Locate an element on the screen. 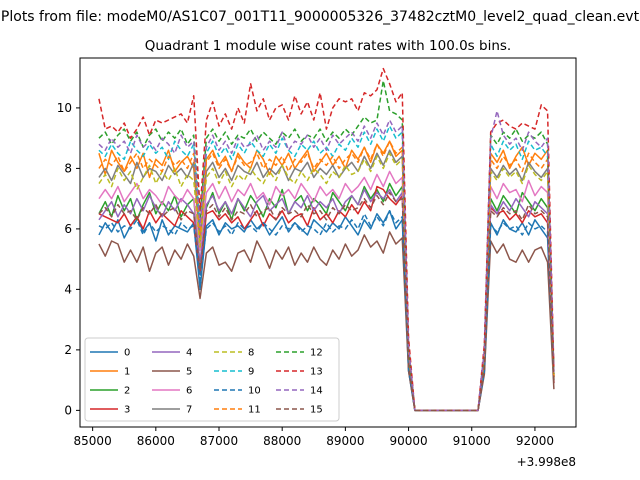 This screenshot has width=640, height=480. y-tick-label: 0 is located at coordinates (68, 410).